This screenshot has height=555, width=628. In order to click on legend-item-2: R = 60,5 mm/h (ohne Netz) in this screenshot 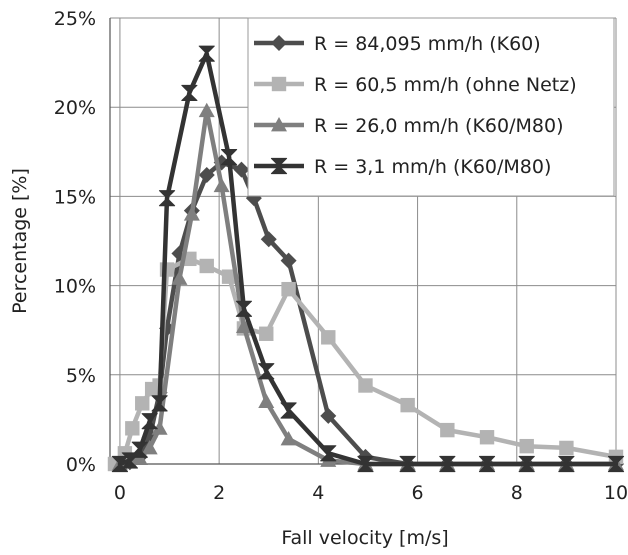, I will do `click(415, 85)`.